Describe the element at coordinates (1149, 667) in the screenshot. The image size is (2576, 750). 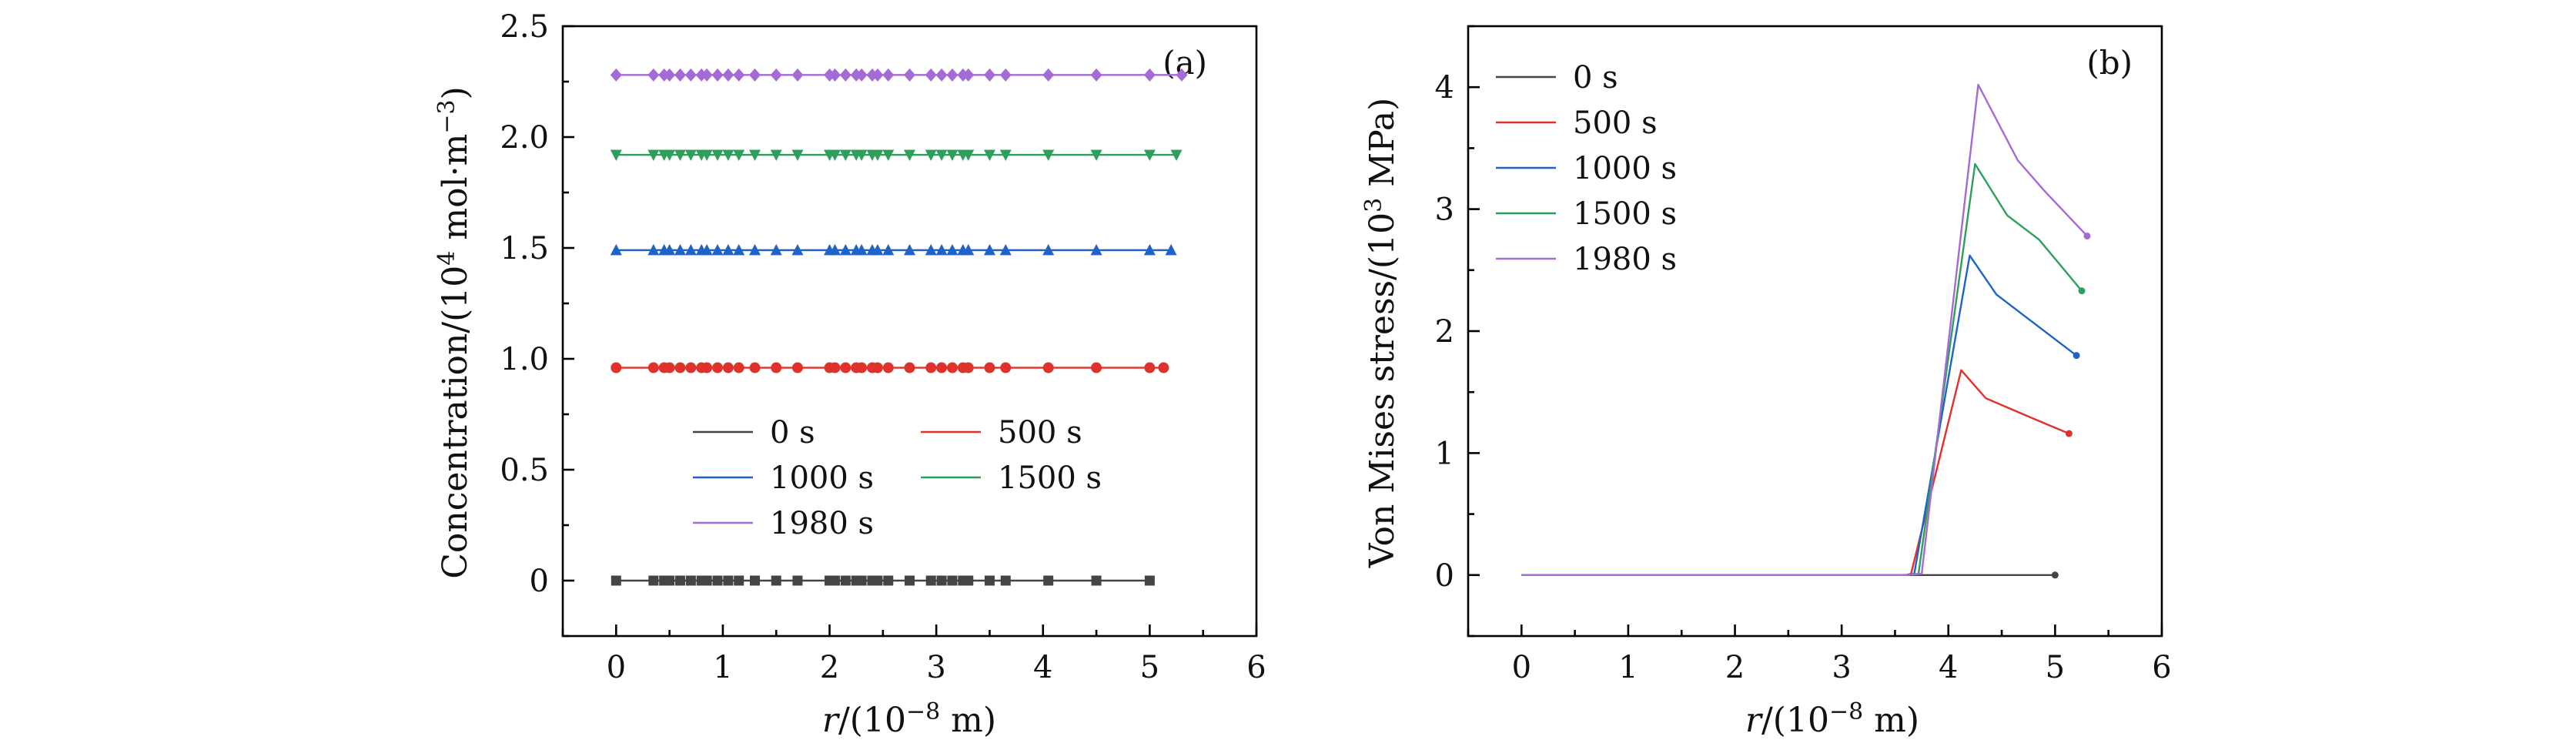
I see `panel-a-x-tick-label: 5` at that location.